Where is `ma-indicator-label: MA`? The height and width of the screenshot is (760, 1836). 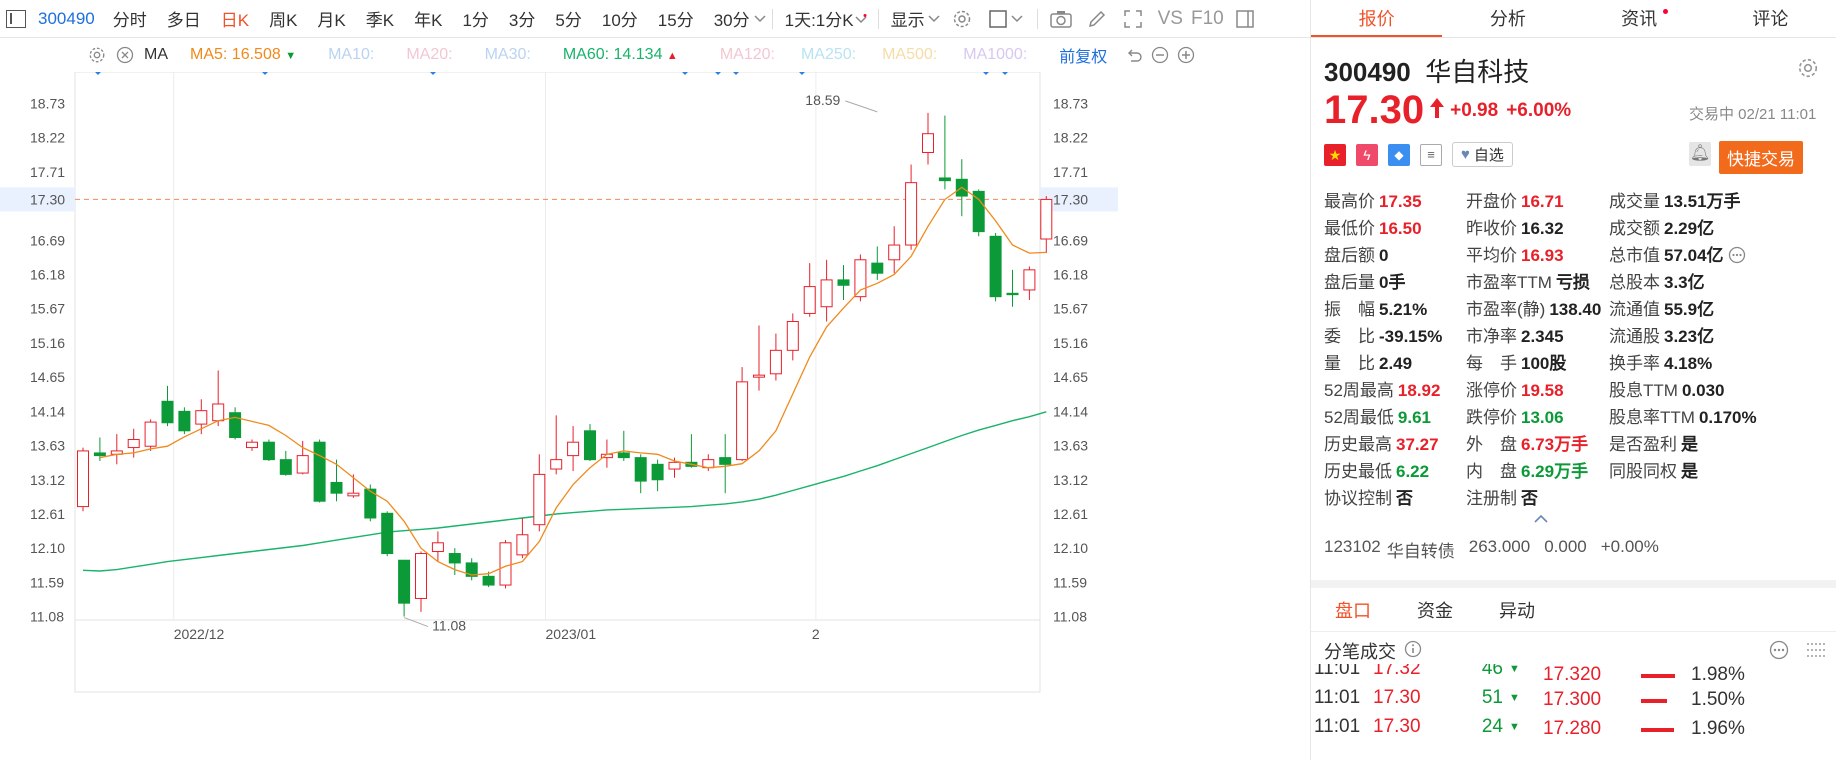
ma-indicator-label: MA is located at coordinates (156, 54).